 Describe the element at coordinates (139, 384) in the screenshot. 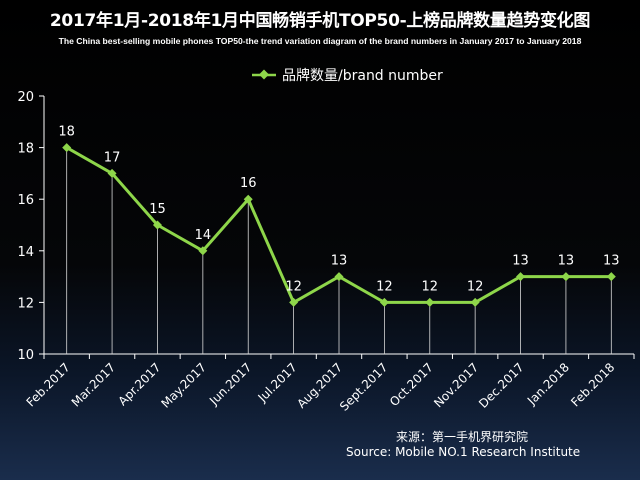

I see `x-tick-label: Apr.2017` at that location.